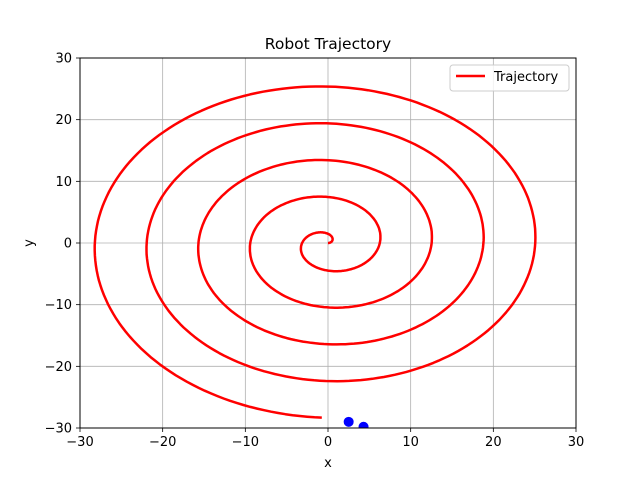  I want to click on y-tick-label: −10, so click(58, 305).